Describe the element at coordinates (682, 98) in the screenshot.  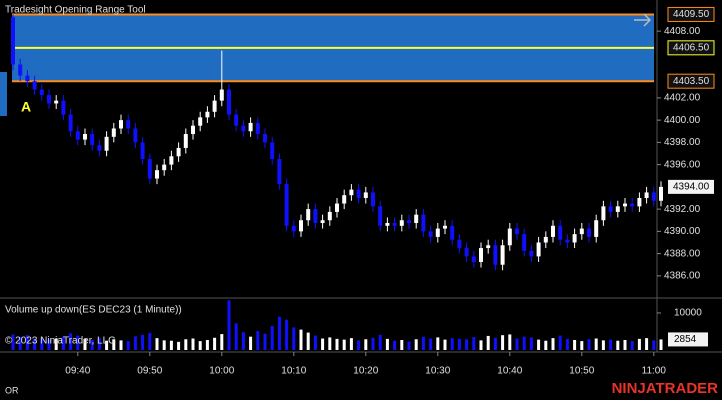
I see `y-tick-label: 4402.00` at that location.